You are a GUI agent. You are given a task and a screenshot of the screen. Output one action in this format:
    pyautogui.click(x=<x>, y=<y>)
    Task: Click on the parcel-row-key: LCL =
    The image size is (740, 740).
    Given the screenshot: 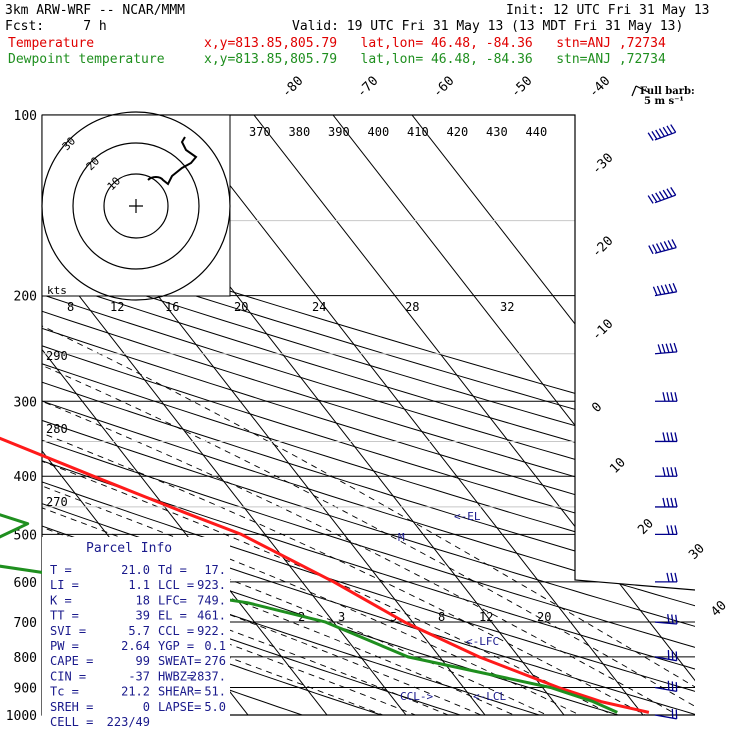 What is the action you would take?
    pyautogui.click(x=176, y=585)
    